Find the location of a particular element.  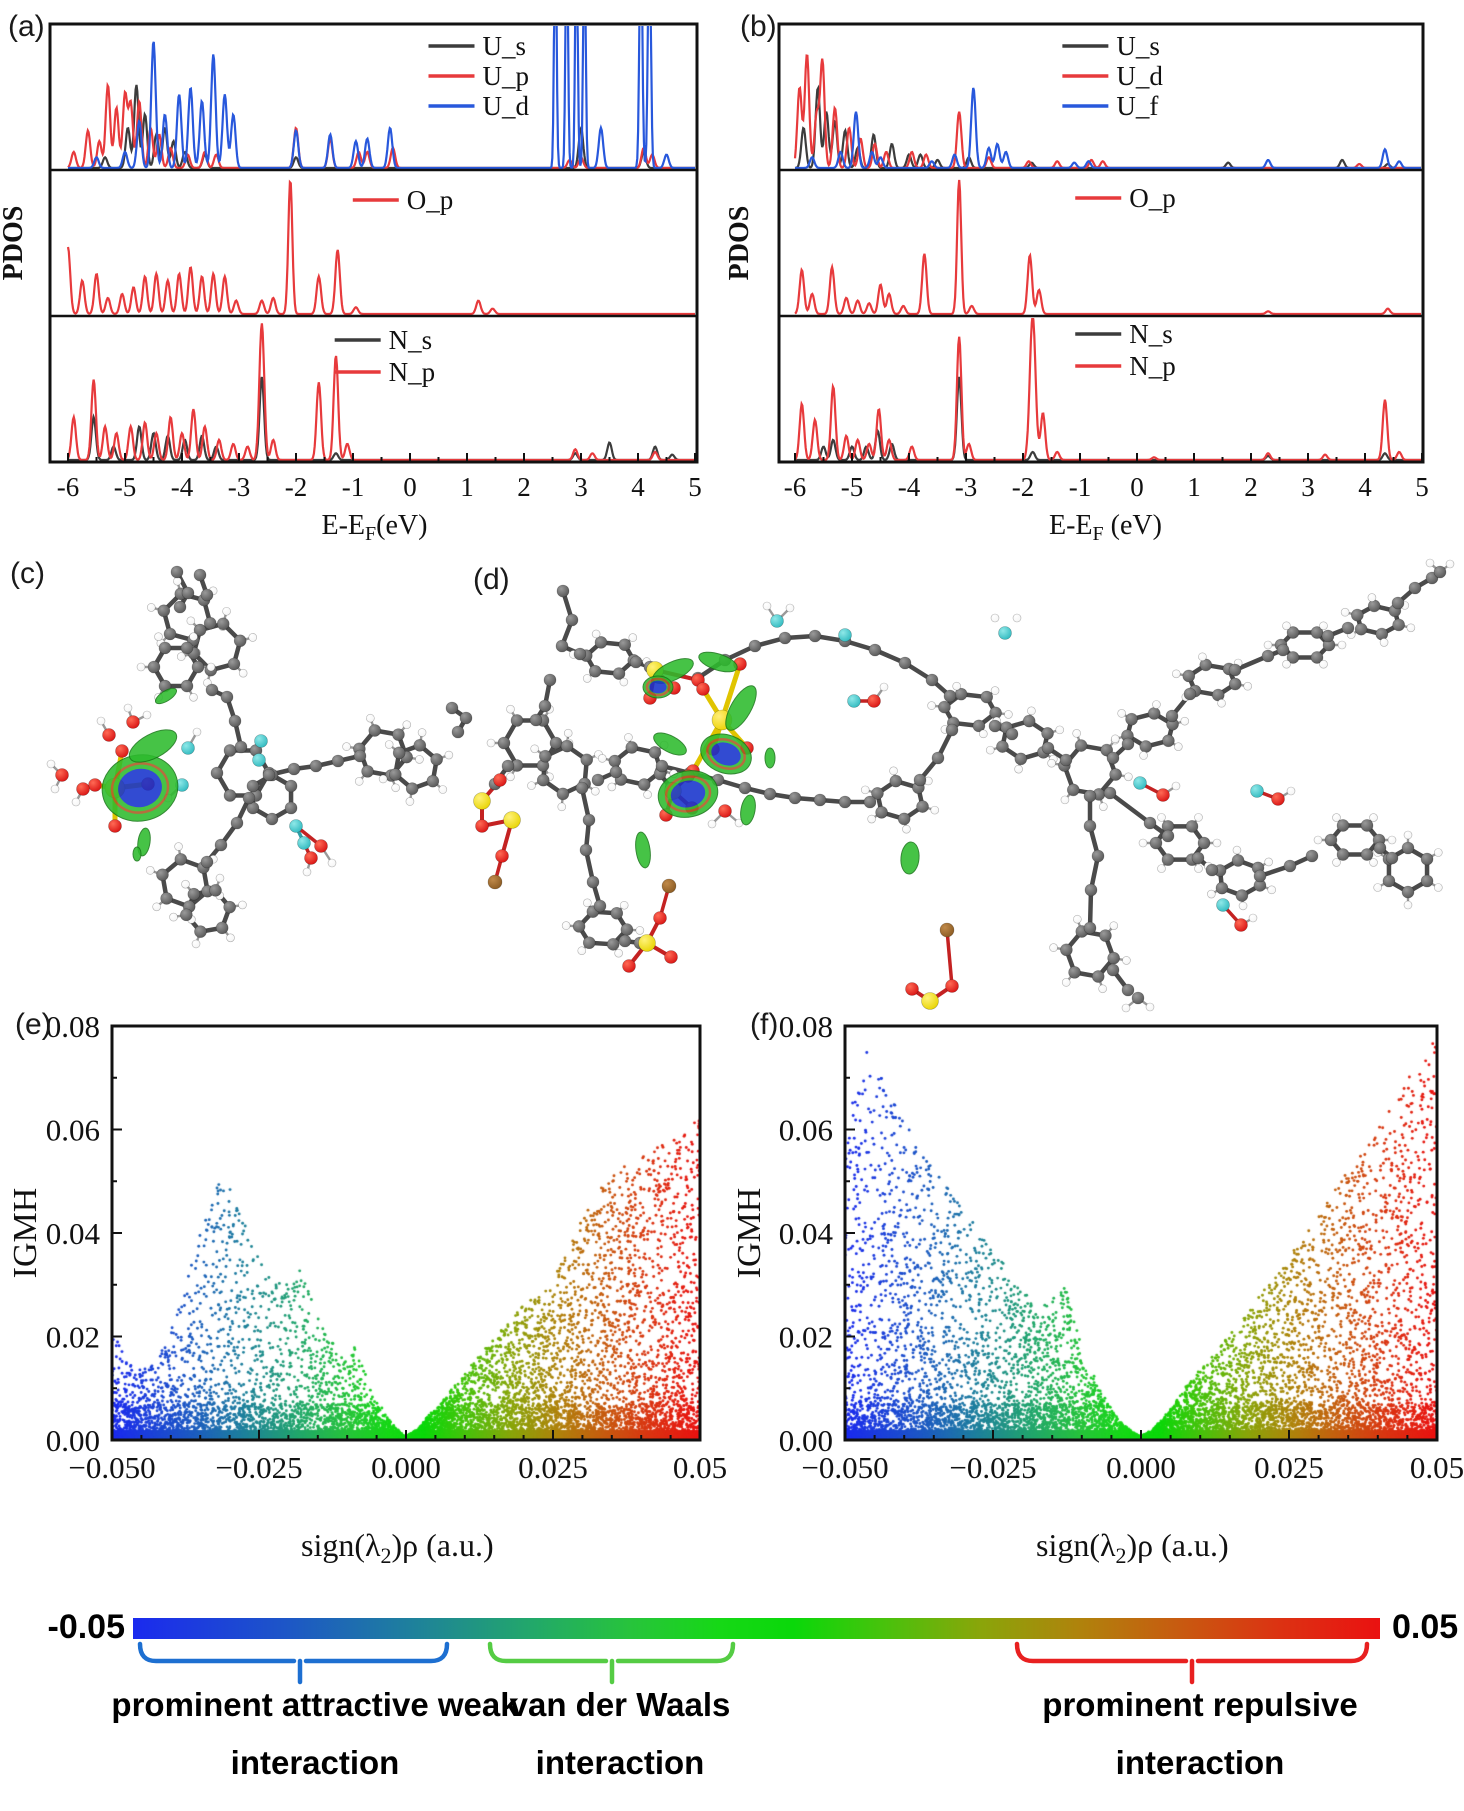

y-tick-label: 0.02 is located at coordinates (806, 1337).